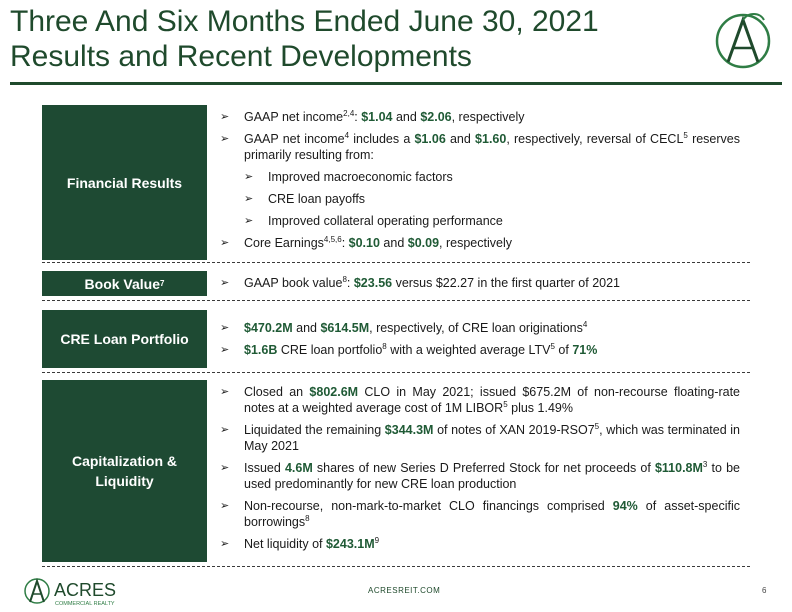 This screenshot has width=792, height=612. I want to click on text: , respectively, of CRE loan originations, so click(476, 328).